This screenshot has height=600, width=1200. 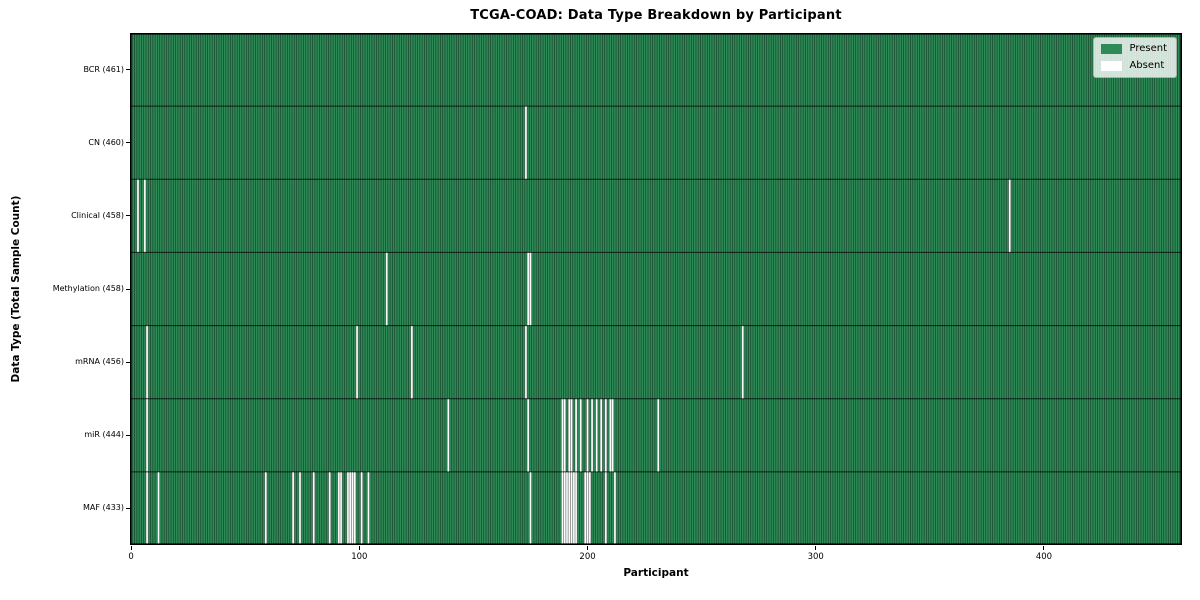 What do you see at coordinates (88, 288) in the screenshot?
I see `y-tick-label: Methylation (458)` at bounding box center [88, 288].